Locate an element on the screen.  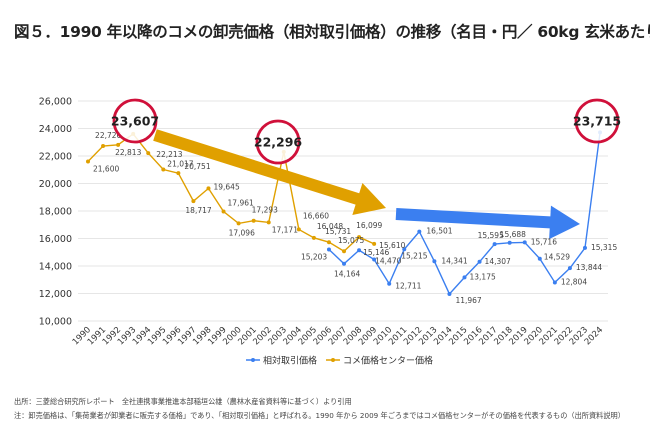
data-label: 22,726 is located at coordinates (108, 135).